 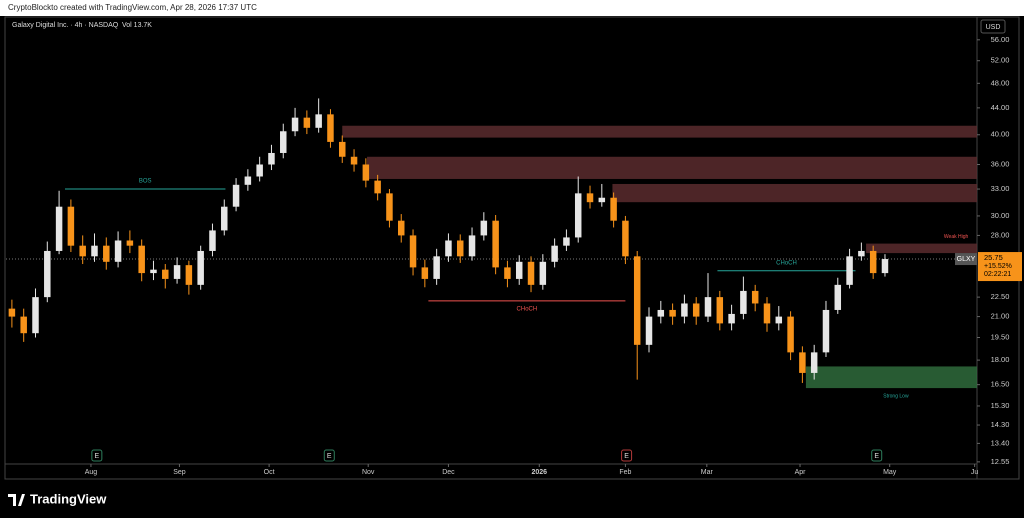 I want to click on currency: USD, so click(x=993, y=27).